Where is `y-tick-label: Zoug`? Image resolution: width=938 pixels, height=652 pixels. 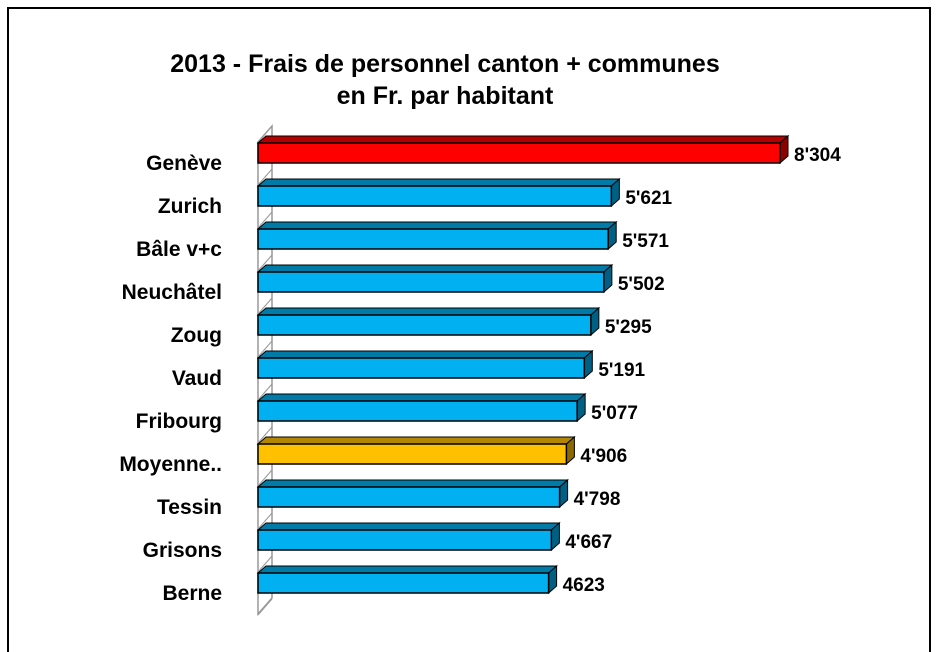
y-tick-label: Zoug is located at coordinates (196, 335).